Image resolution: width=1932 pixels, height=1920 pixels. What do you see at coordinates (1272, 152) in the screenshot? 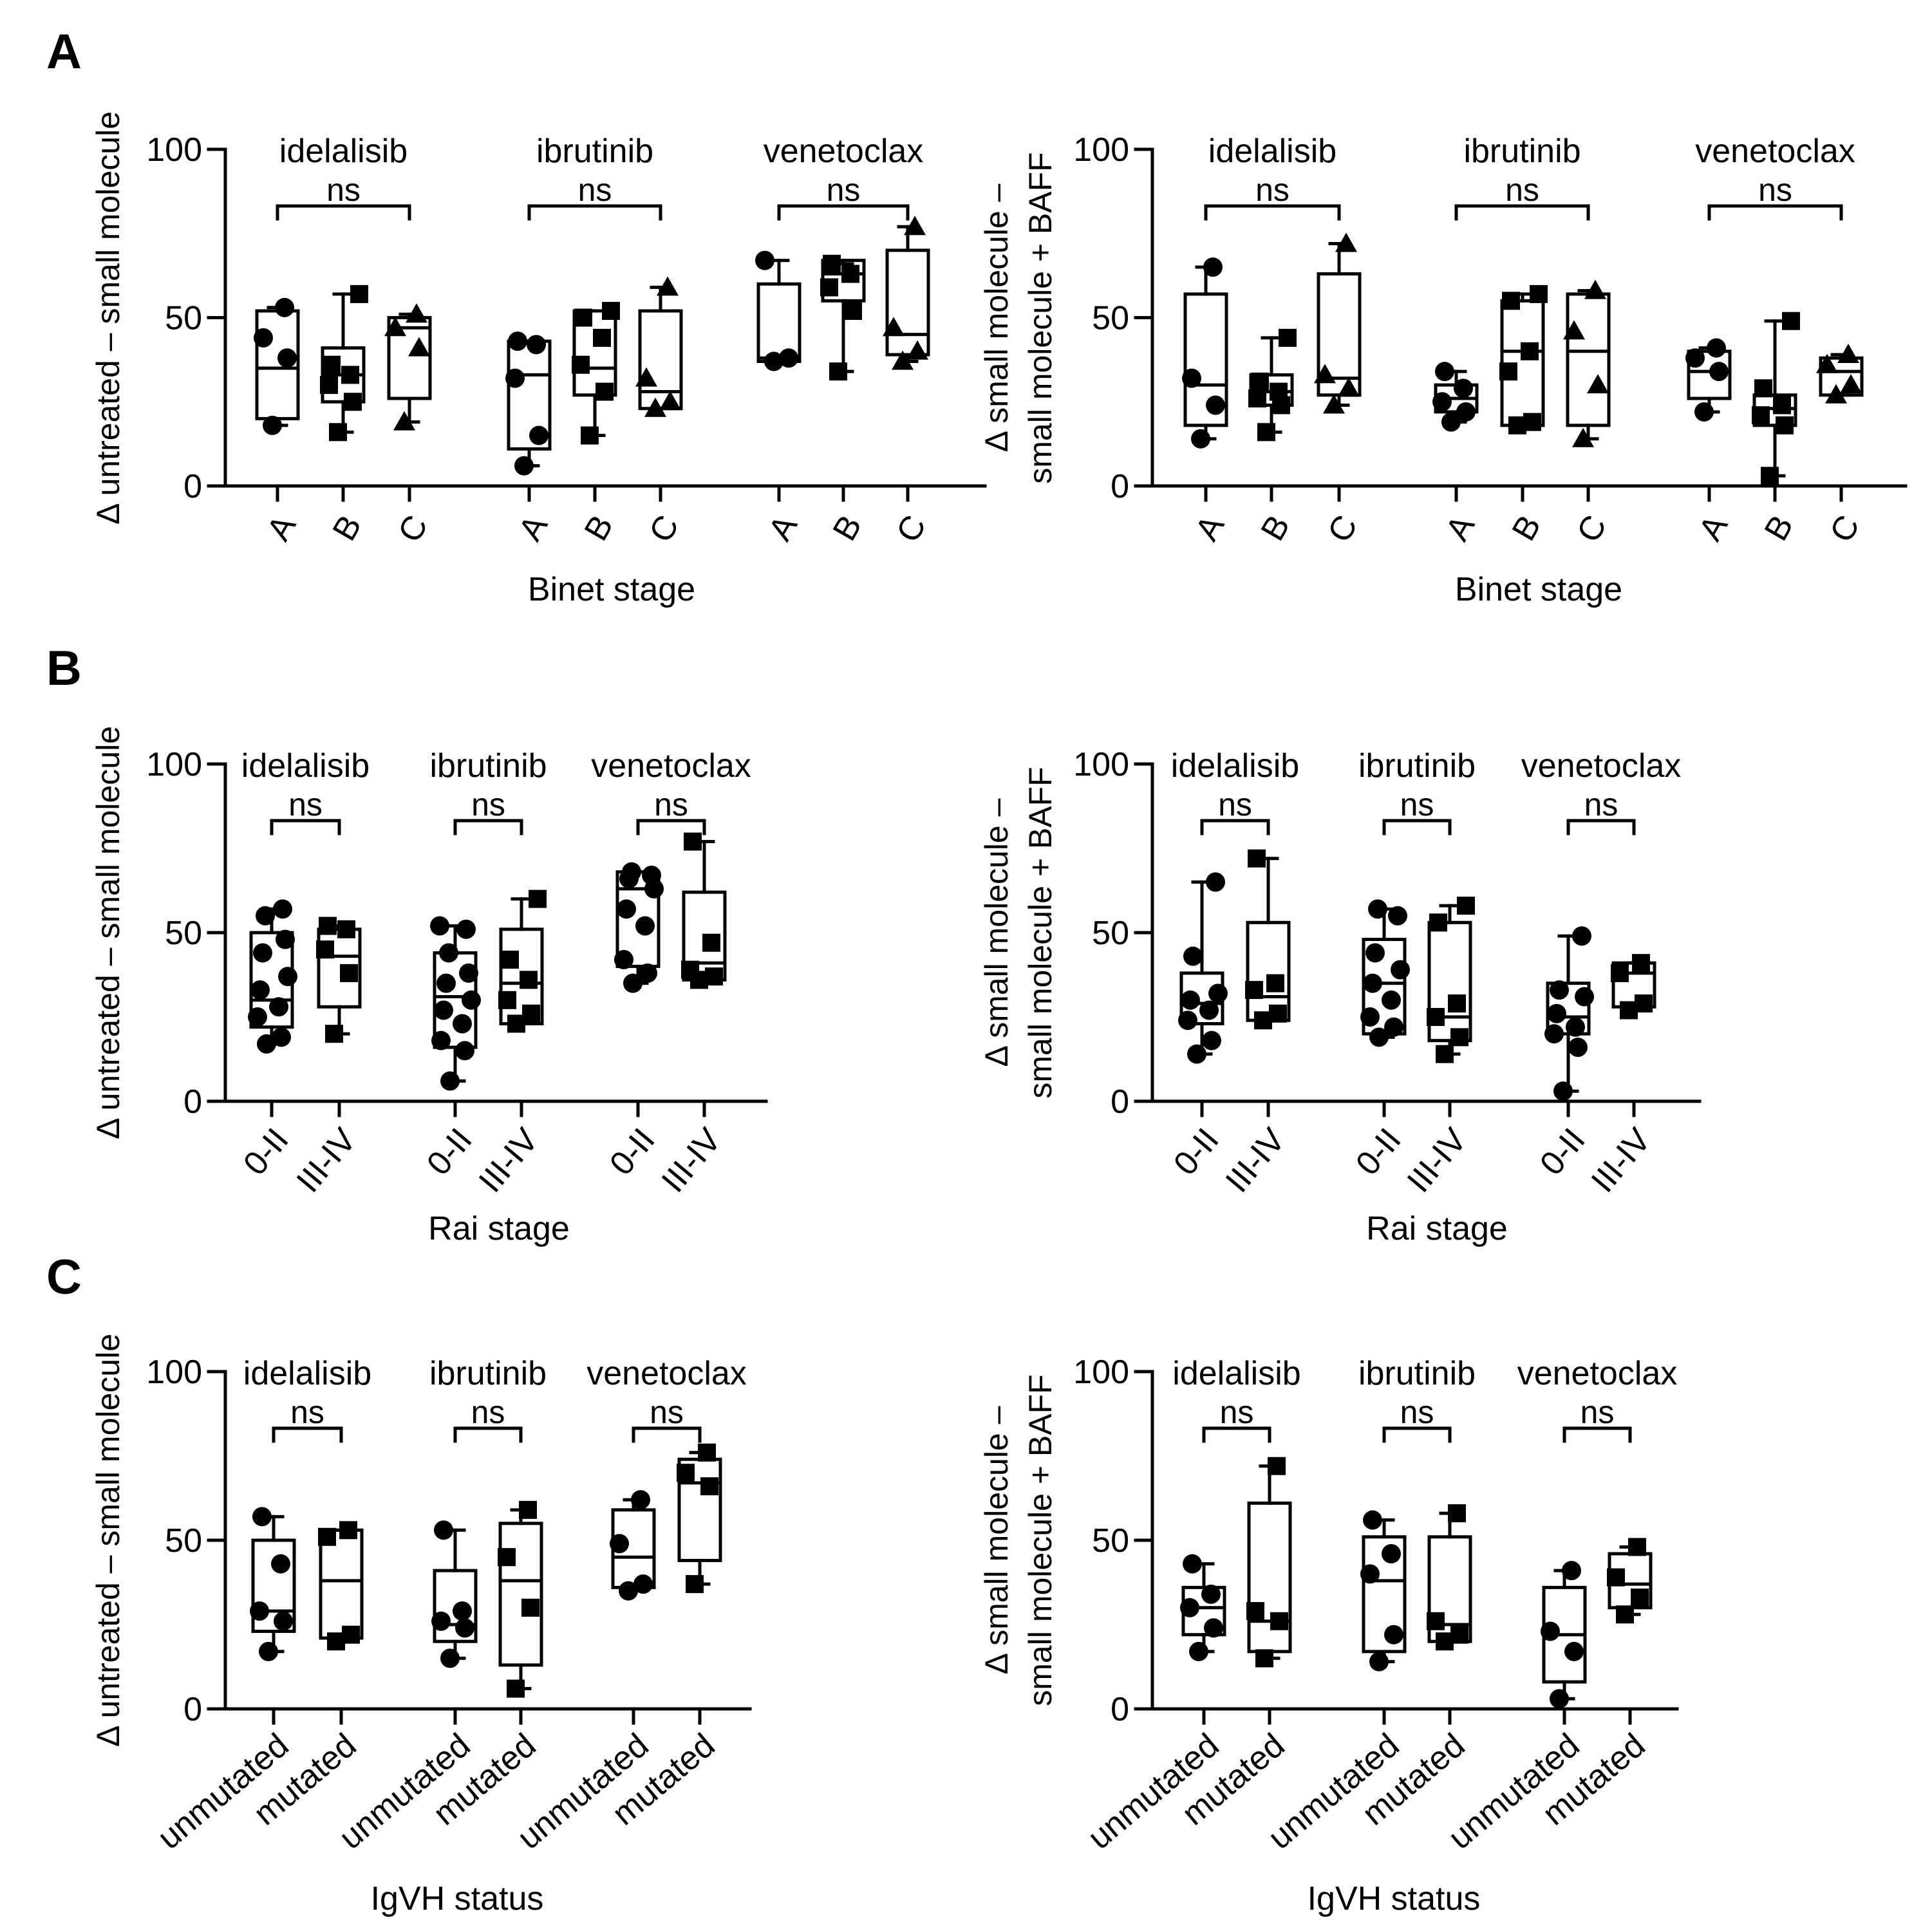
I see `drug-label: idelalisib` at bounding box center [1272, 152].